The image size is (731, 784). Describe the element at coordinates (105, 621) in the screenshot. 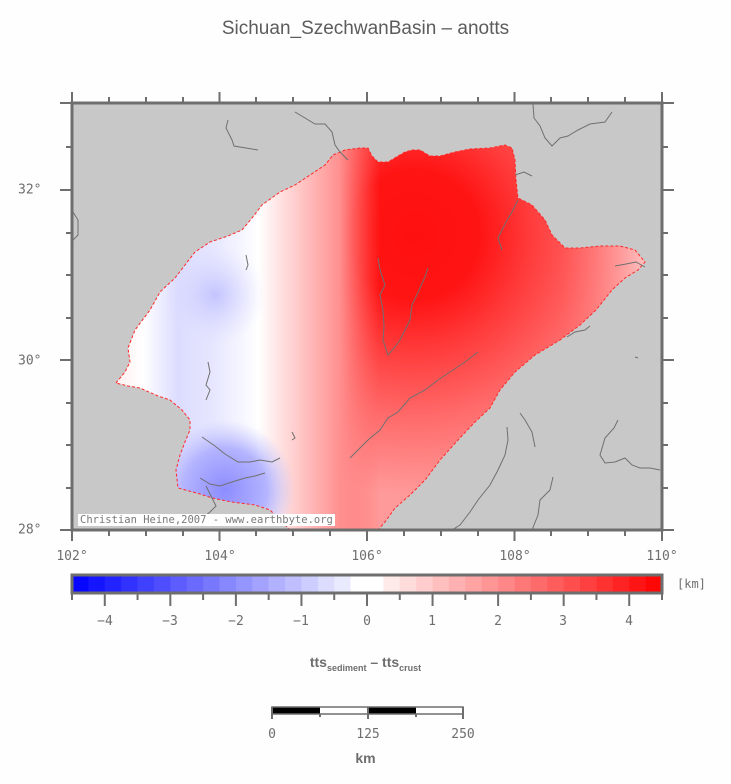

I see `colorbar-label: −4` at that location.